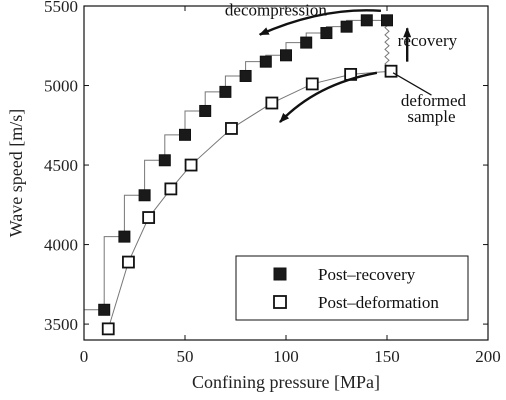  What do you see at coordinates (378, 302) in the screenshot?
I see `legend-label-post-deformation: Post–deformation` at bounding box center [378, 302].